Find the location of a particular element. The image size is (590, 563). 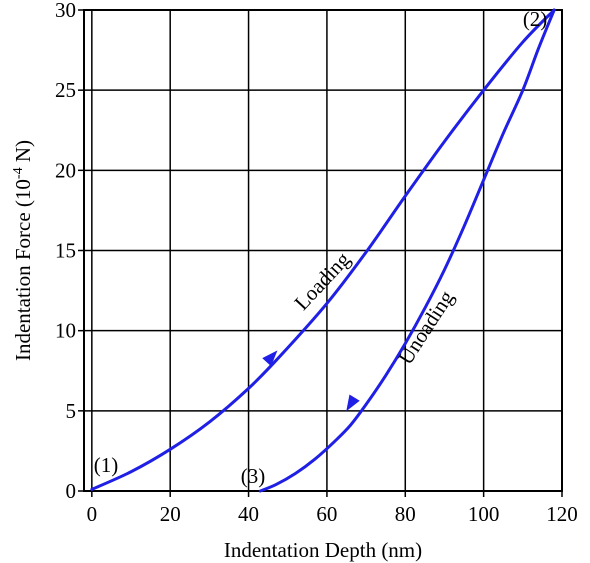

x-tick-label-0: 0 is located at coordinates (92, 514).